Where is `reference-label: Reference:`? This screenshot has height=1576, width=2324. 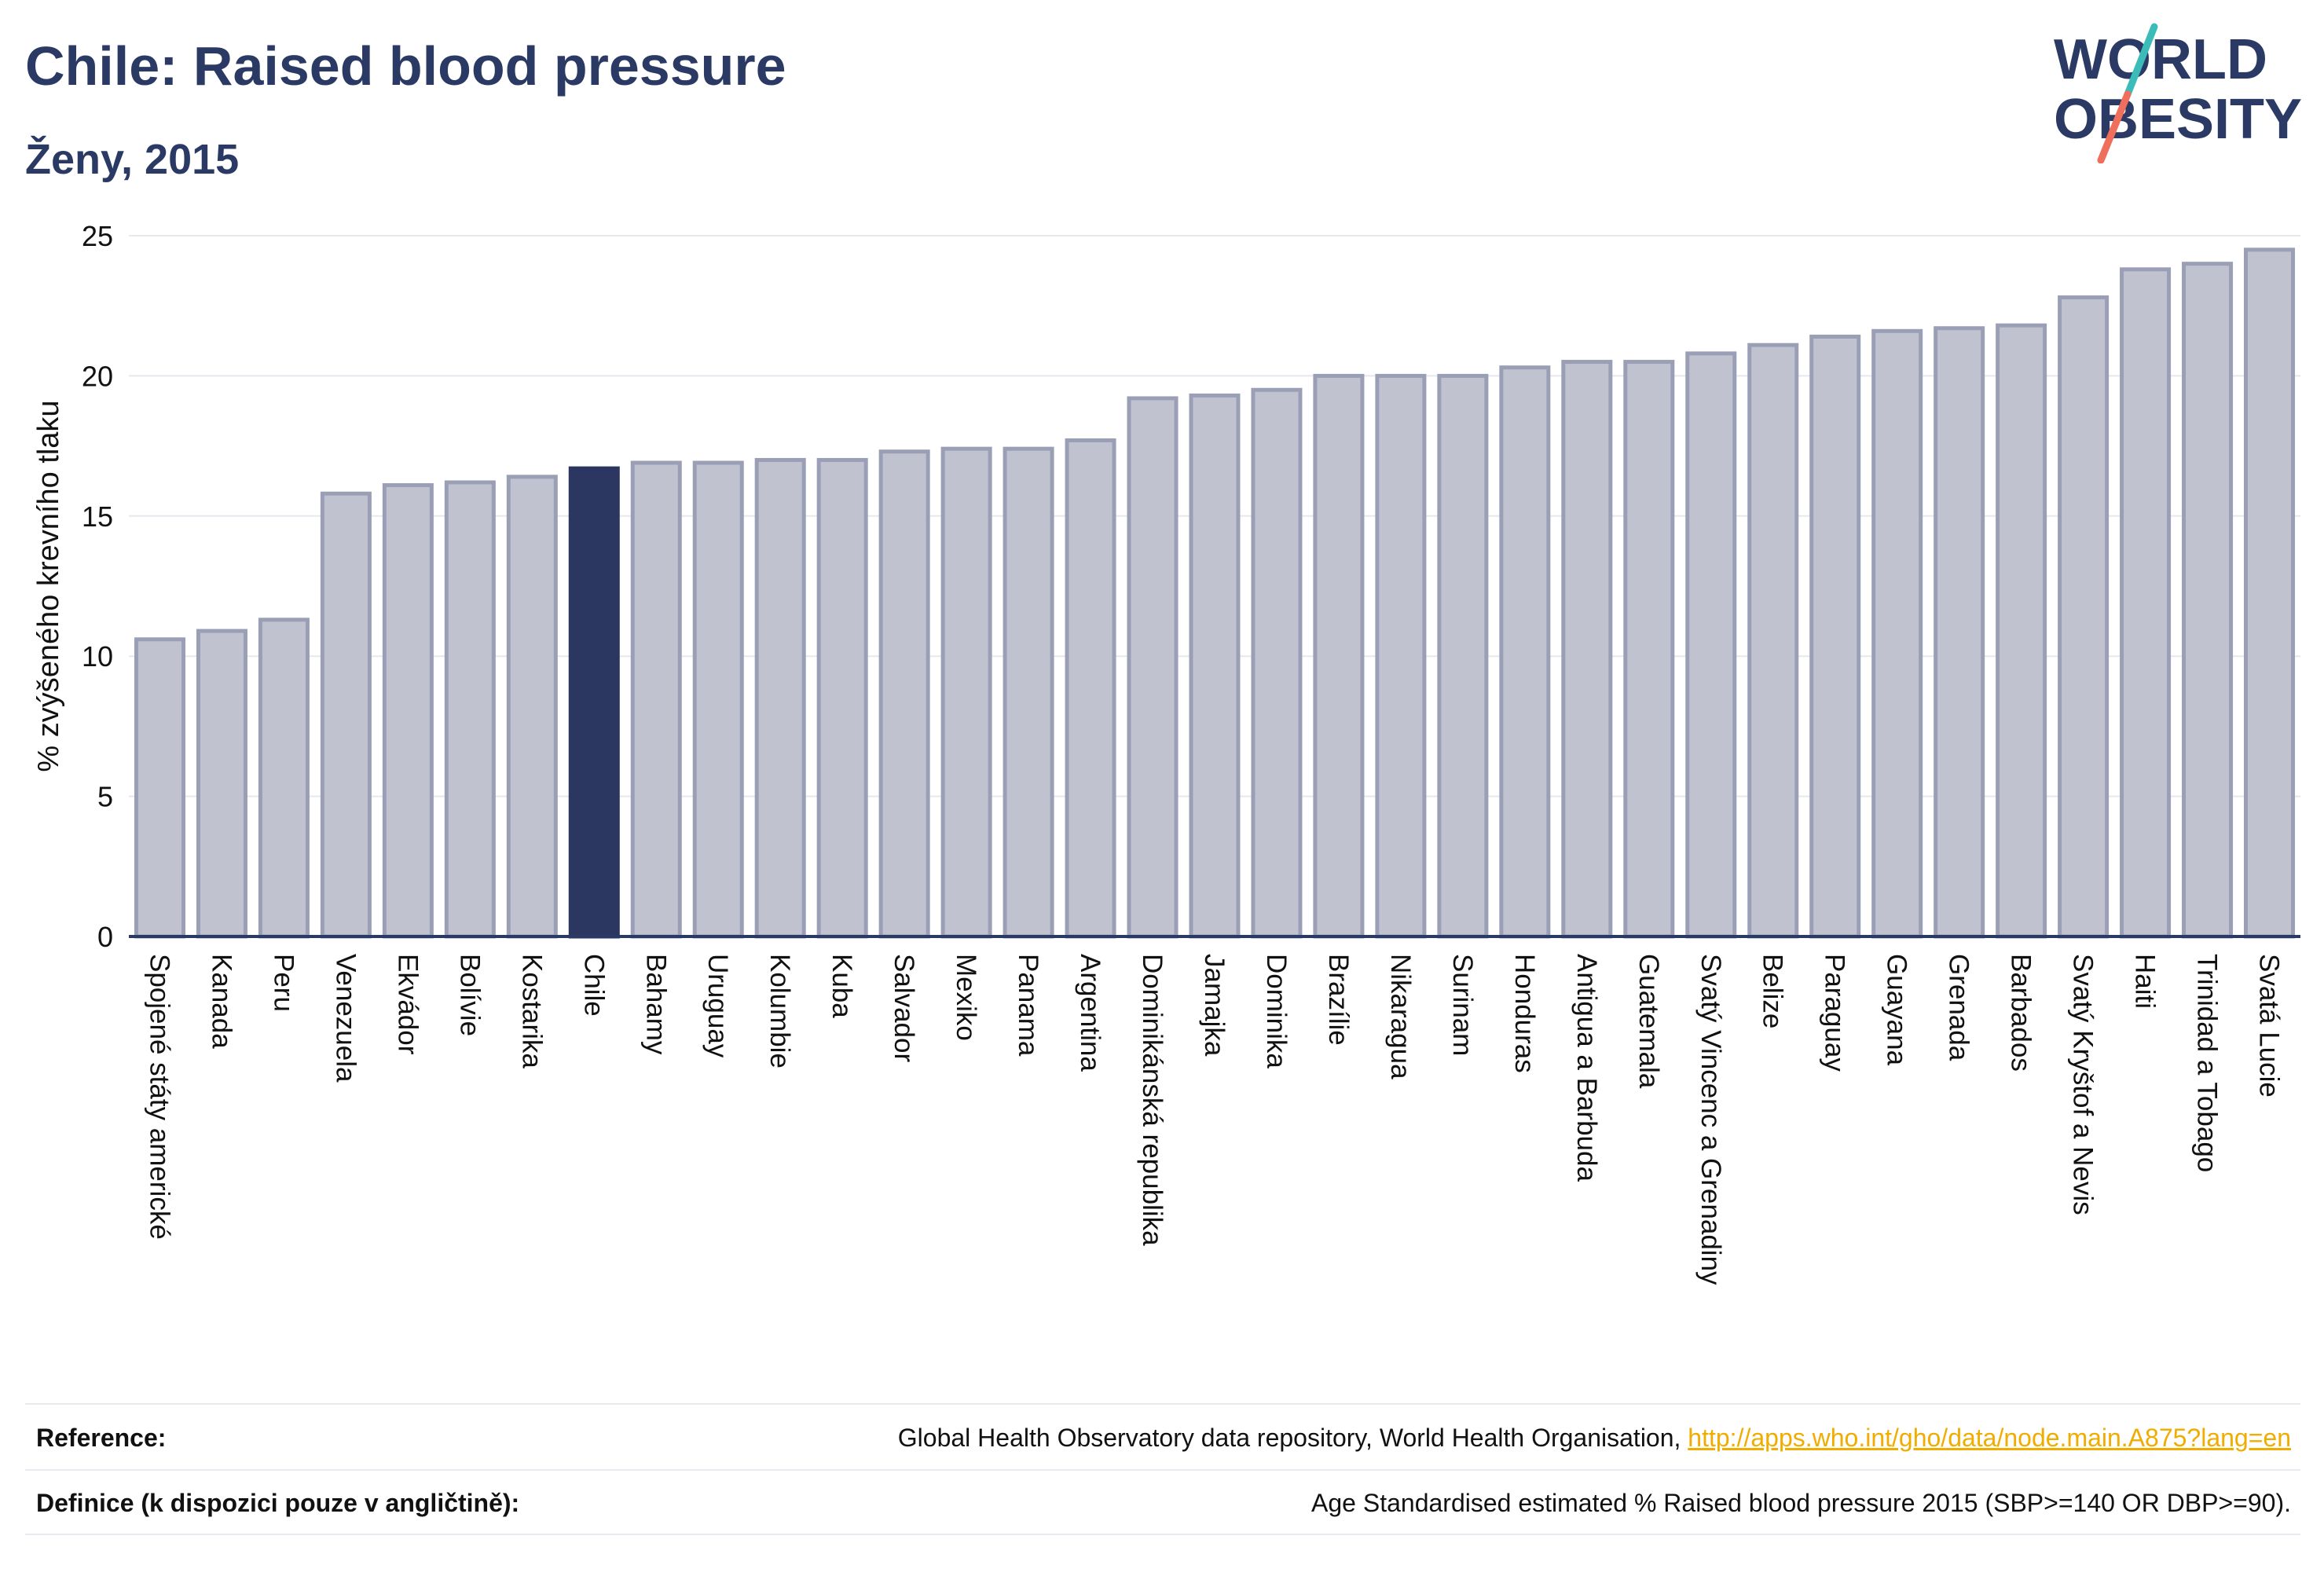 reference-label: Reference: is located at coordinates (101, 1438).